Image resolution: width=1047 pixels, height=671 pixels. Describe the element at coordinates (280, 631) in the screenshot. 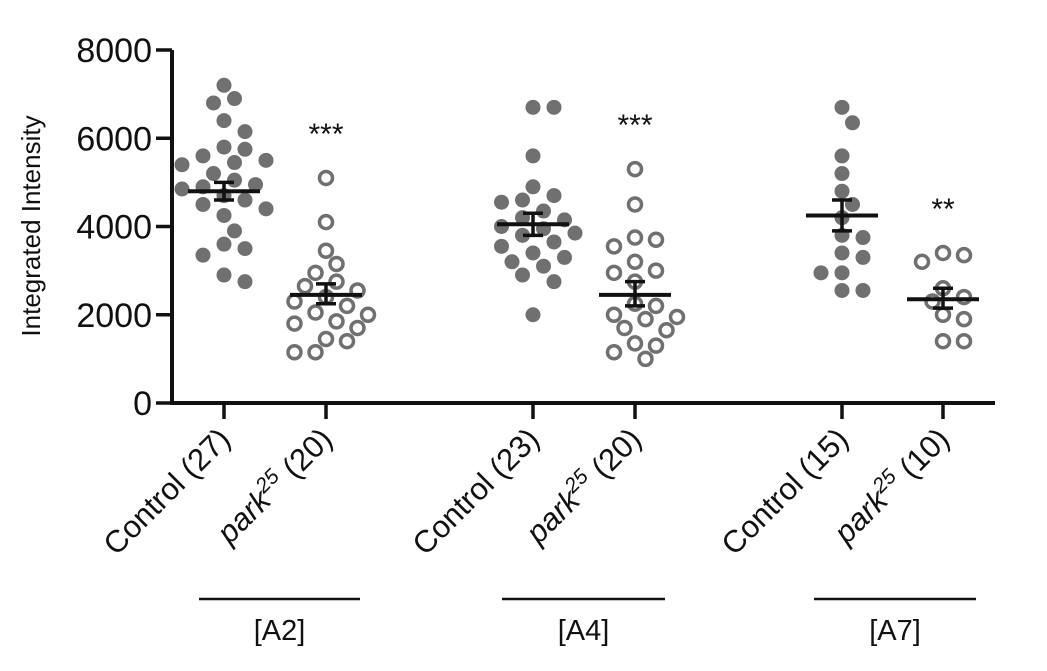

I see `group-label: [A2]` at that location.